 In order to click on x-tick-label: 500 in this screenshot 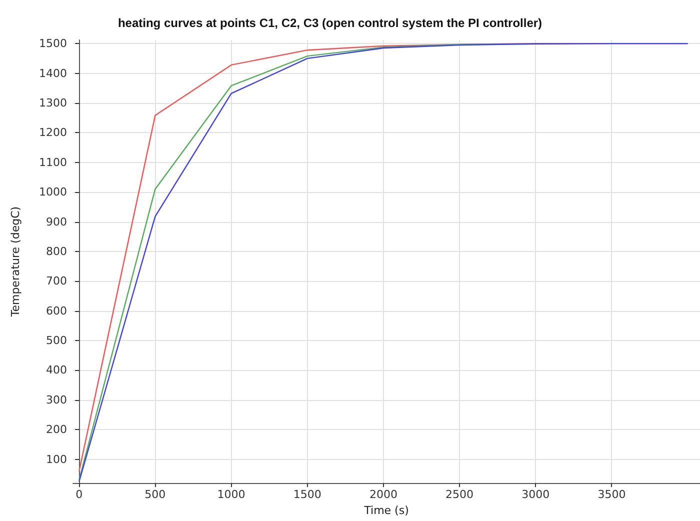, I will do `click(155, 495)`.